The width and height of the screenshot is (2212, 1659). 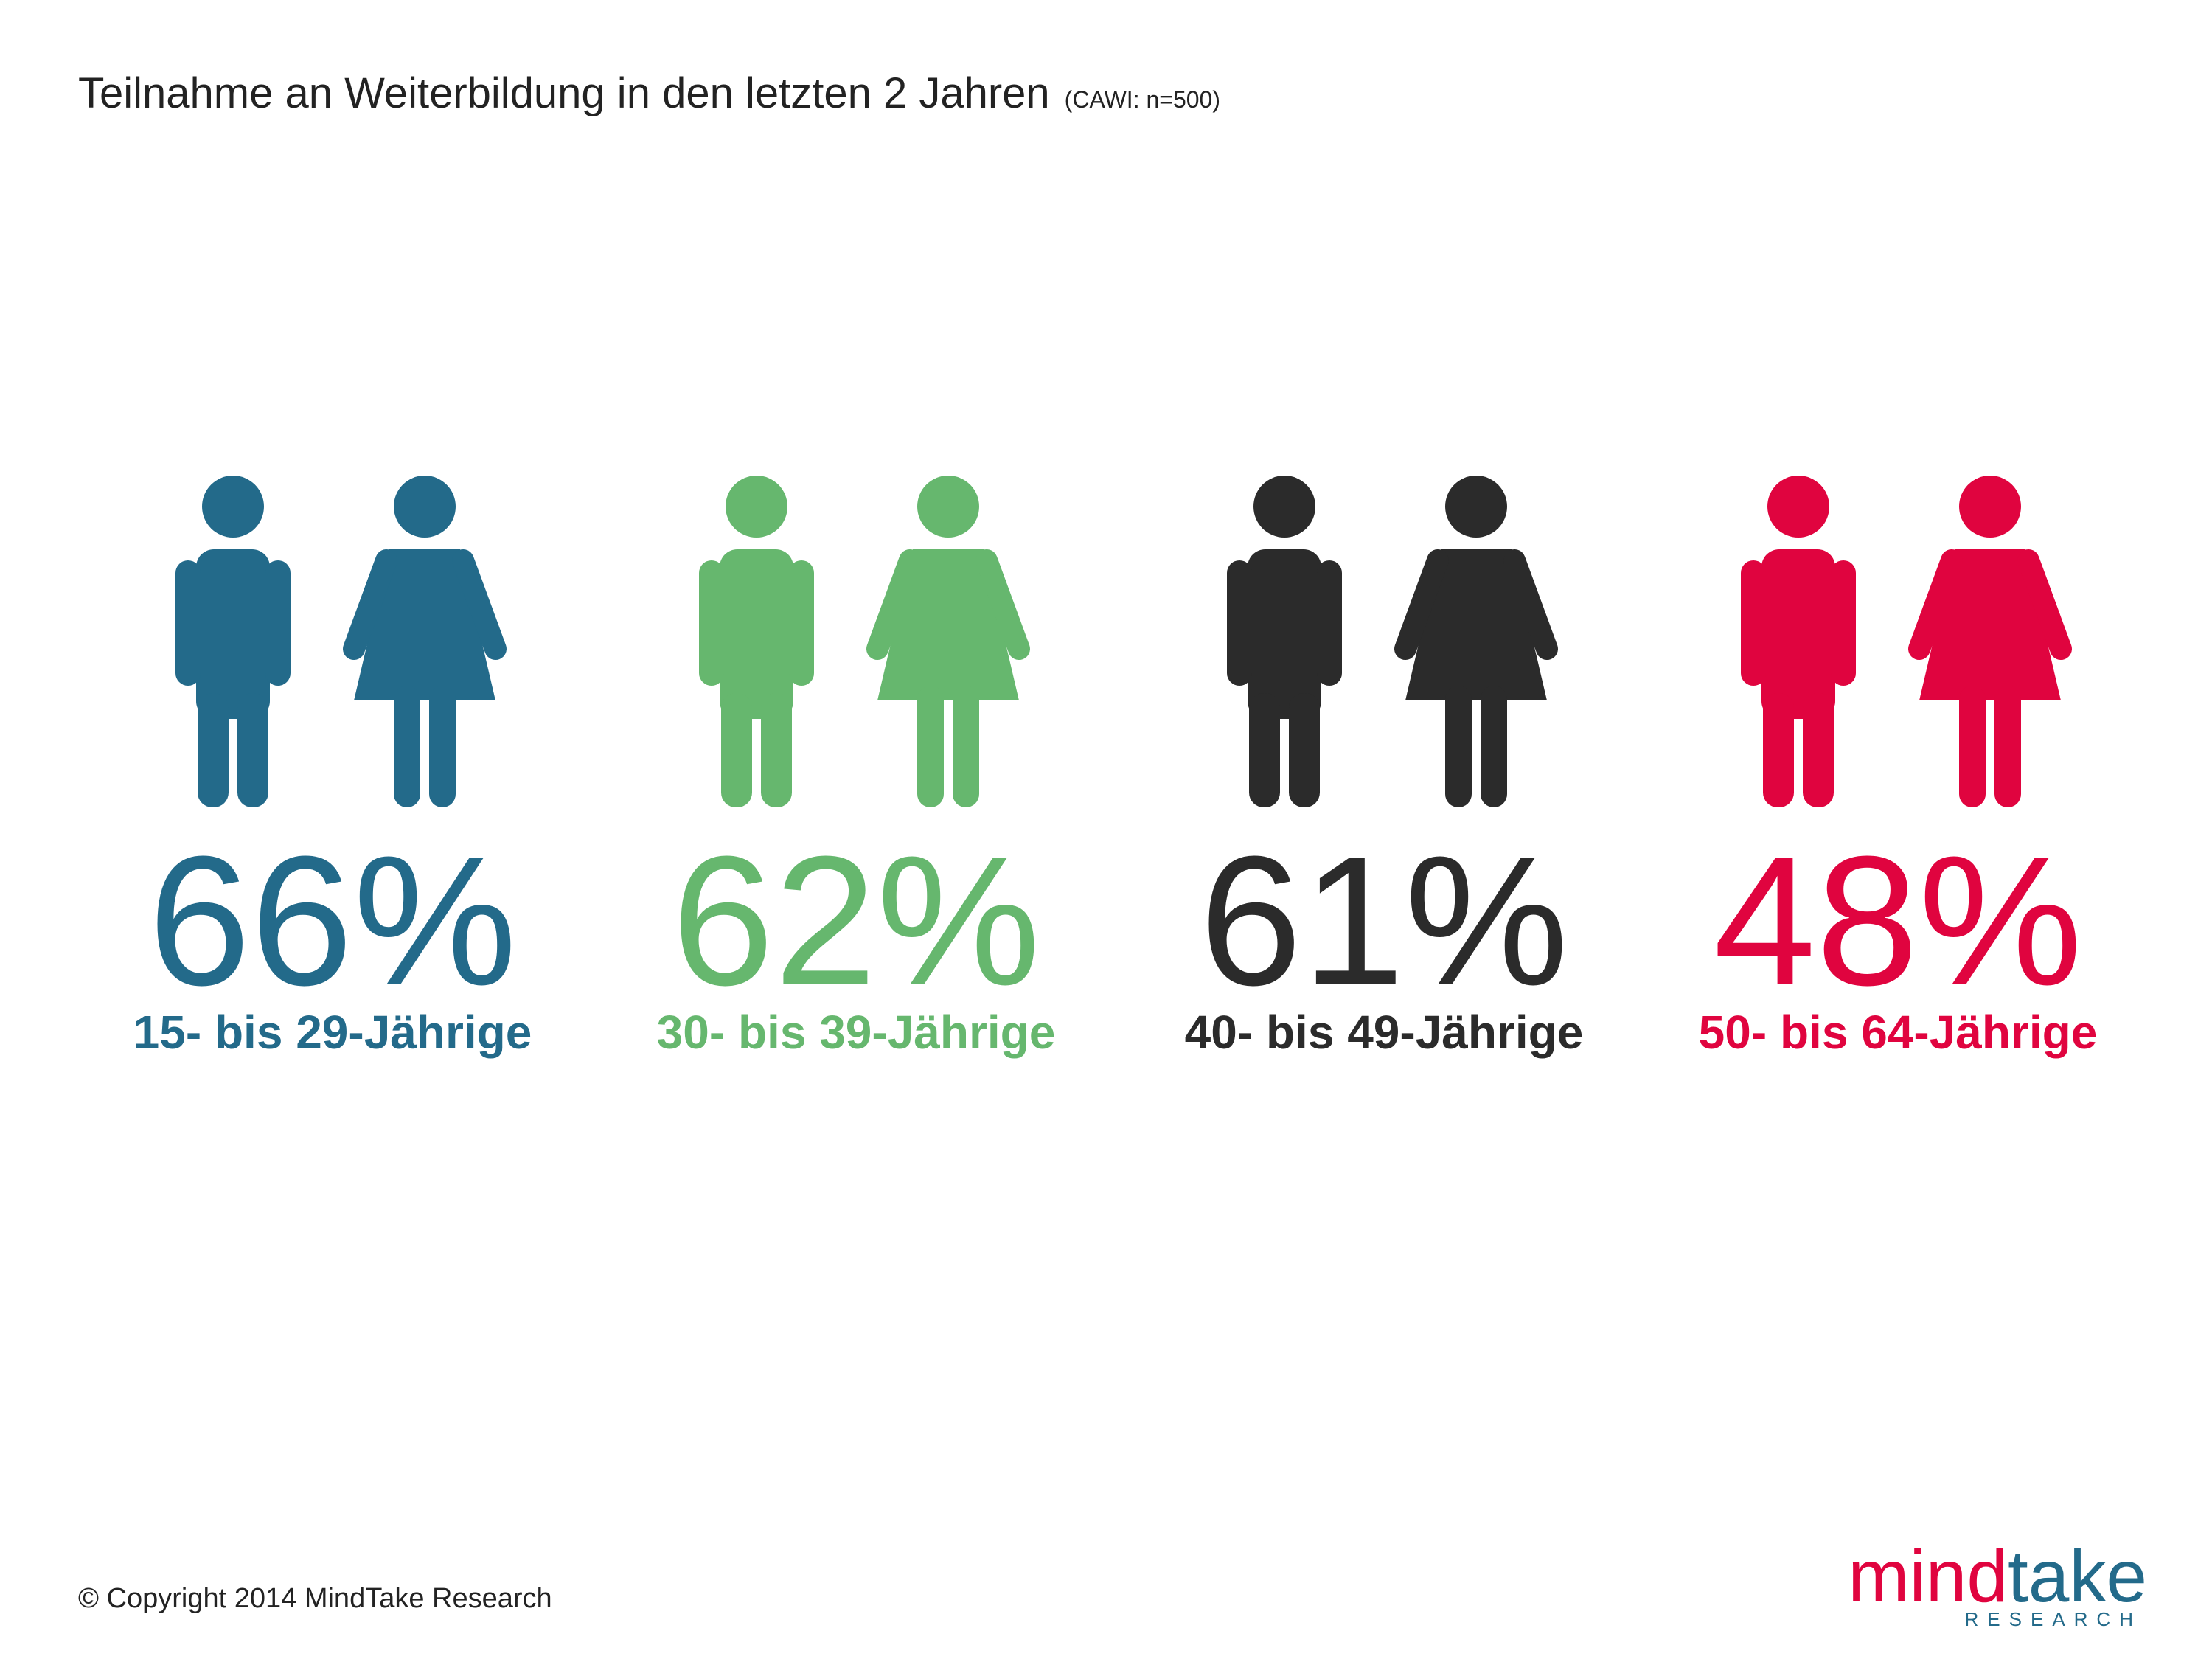 What do you see at coordinates (856, 1032) in the screenshot?
I see `category-label: 30- bis 39-Jährige` at bounding box center [856, 1032].